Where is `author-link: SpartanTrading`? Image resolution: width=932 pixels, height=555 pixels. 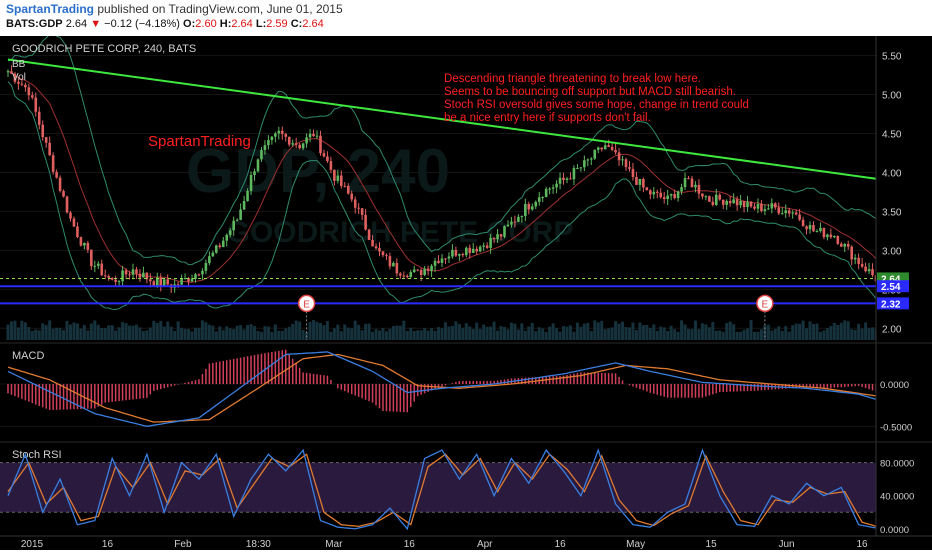
author-link: SpartanTrading is located at coordinates (50, 9).